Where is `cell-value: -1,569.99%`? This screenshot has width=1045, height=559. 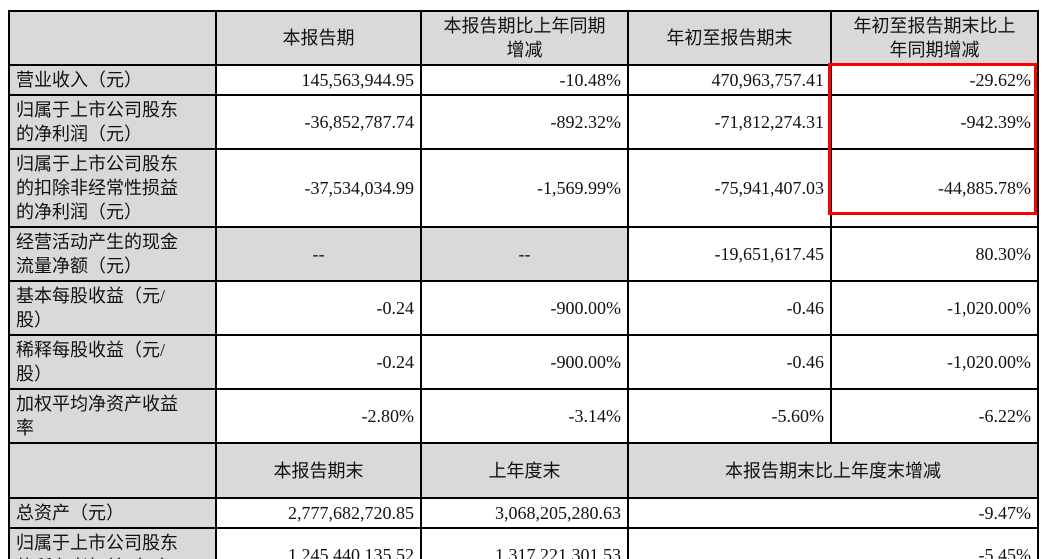 cell-value: -1,569.99% is located at coordinates (524, 188).